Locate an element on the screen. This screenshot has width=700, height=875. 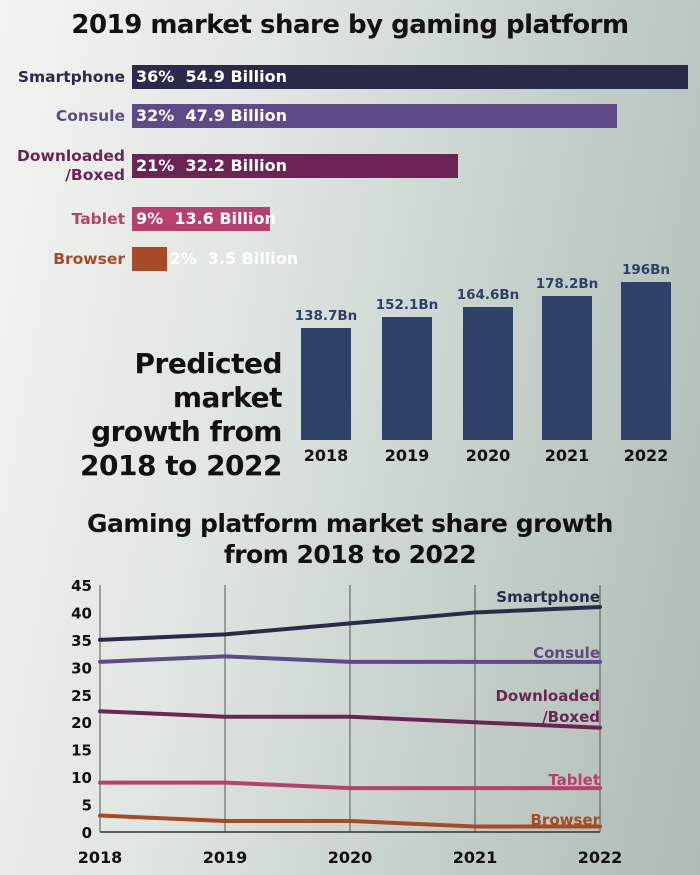
growth-bar-year: 2019 is located at coordinates (407, 455).